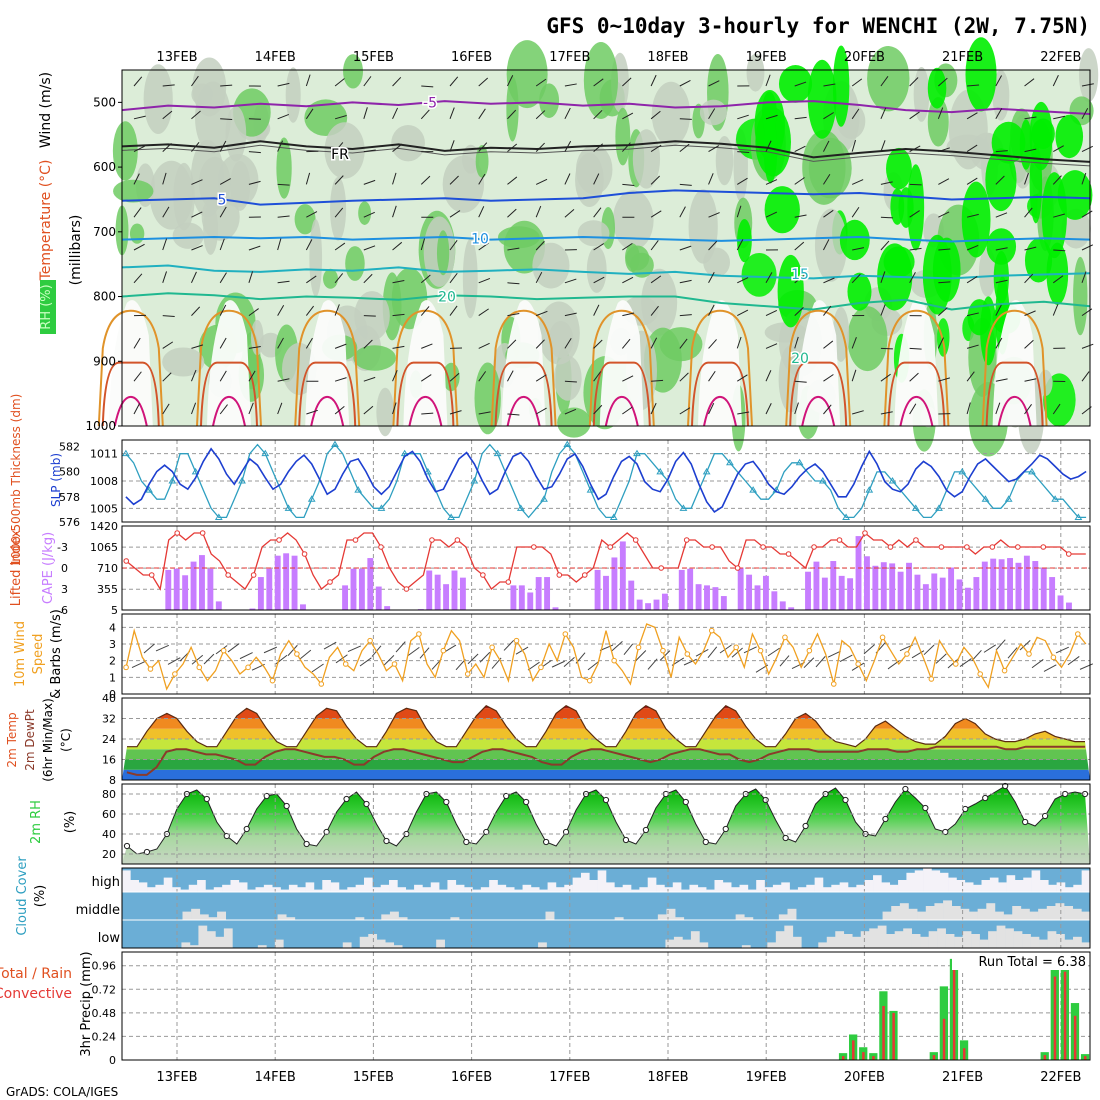 The width and height of the screenshot is (1100, 1100). Describe the element at coordinates (16, 567) in the screenshot. I see `li-ylabel-text: Lifted Index` at that location.